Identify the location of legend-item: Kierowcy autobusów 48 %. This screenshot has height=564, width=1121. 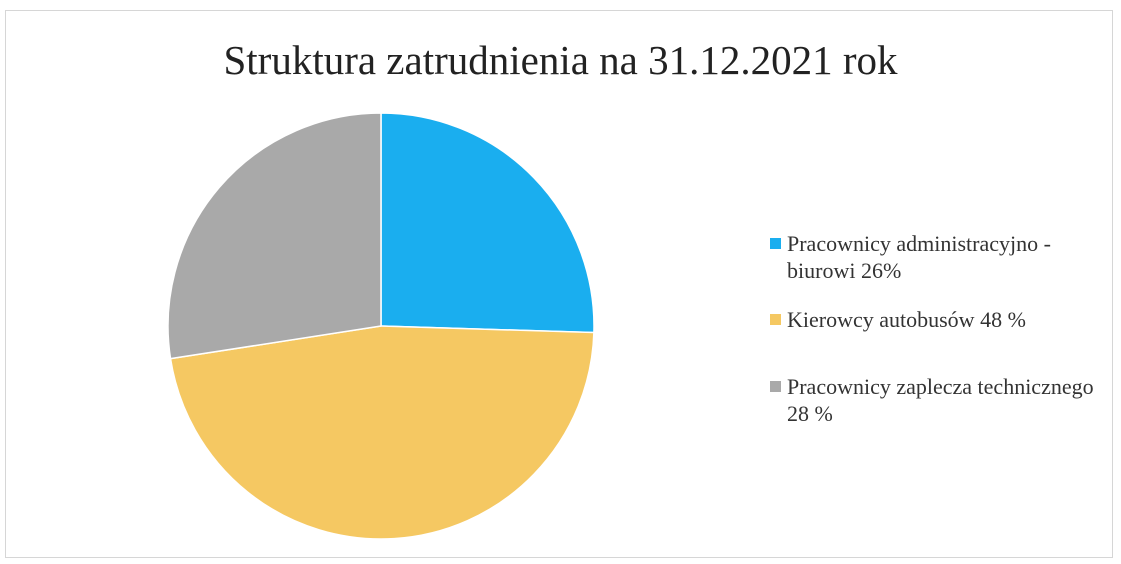
(940, 319).